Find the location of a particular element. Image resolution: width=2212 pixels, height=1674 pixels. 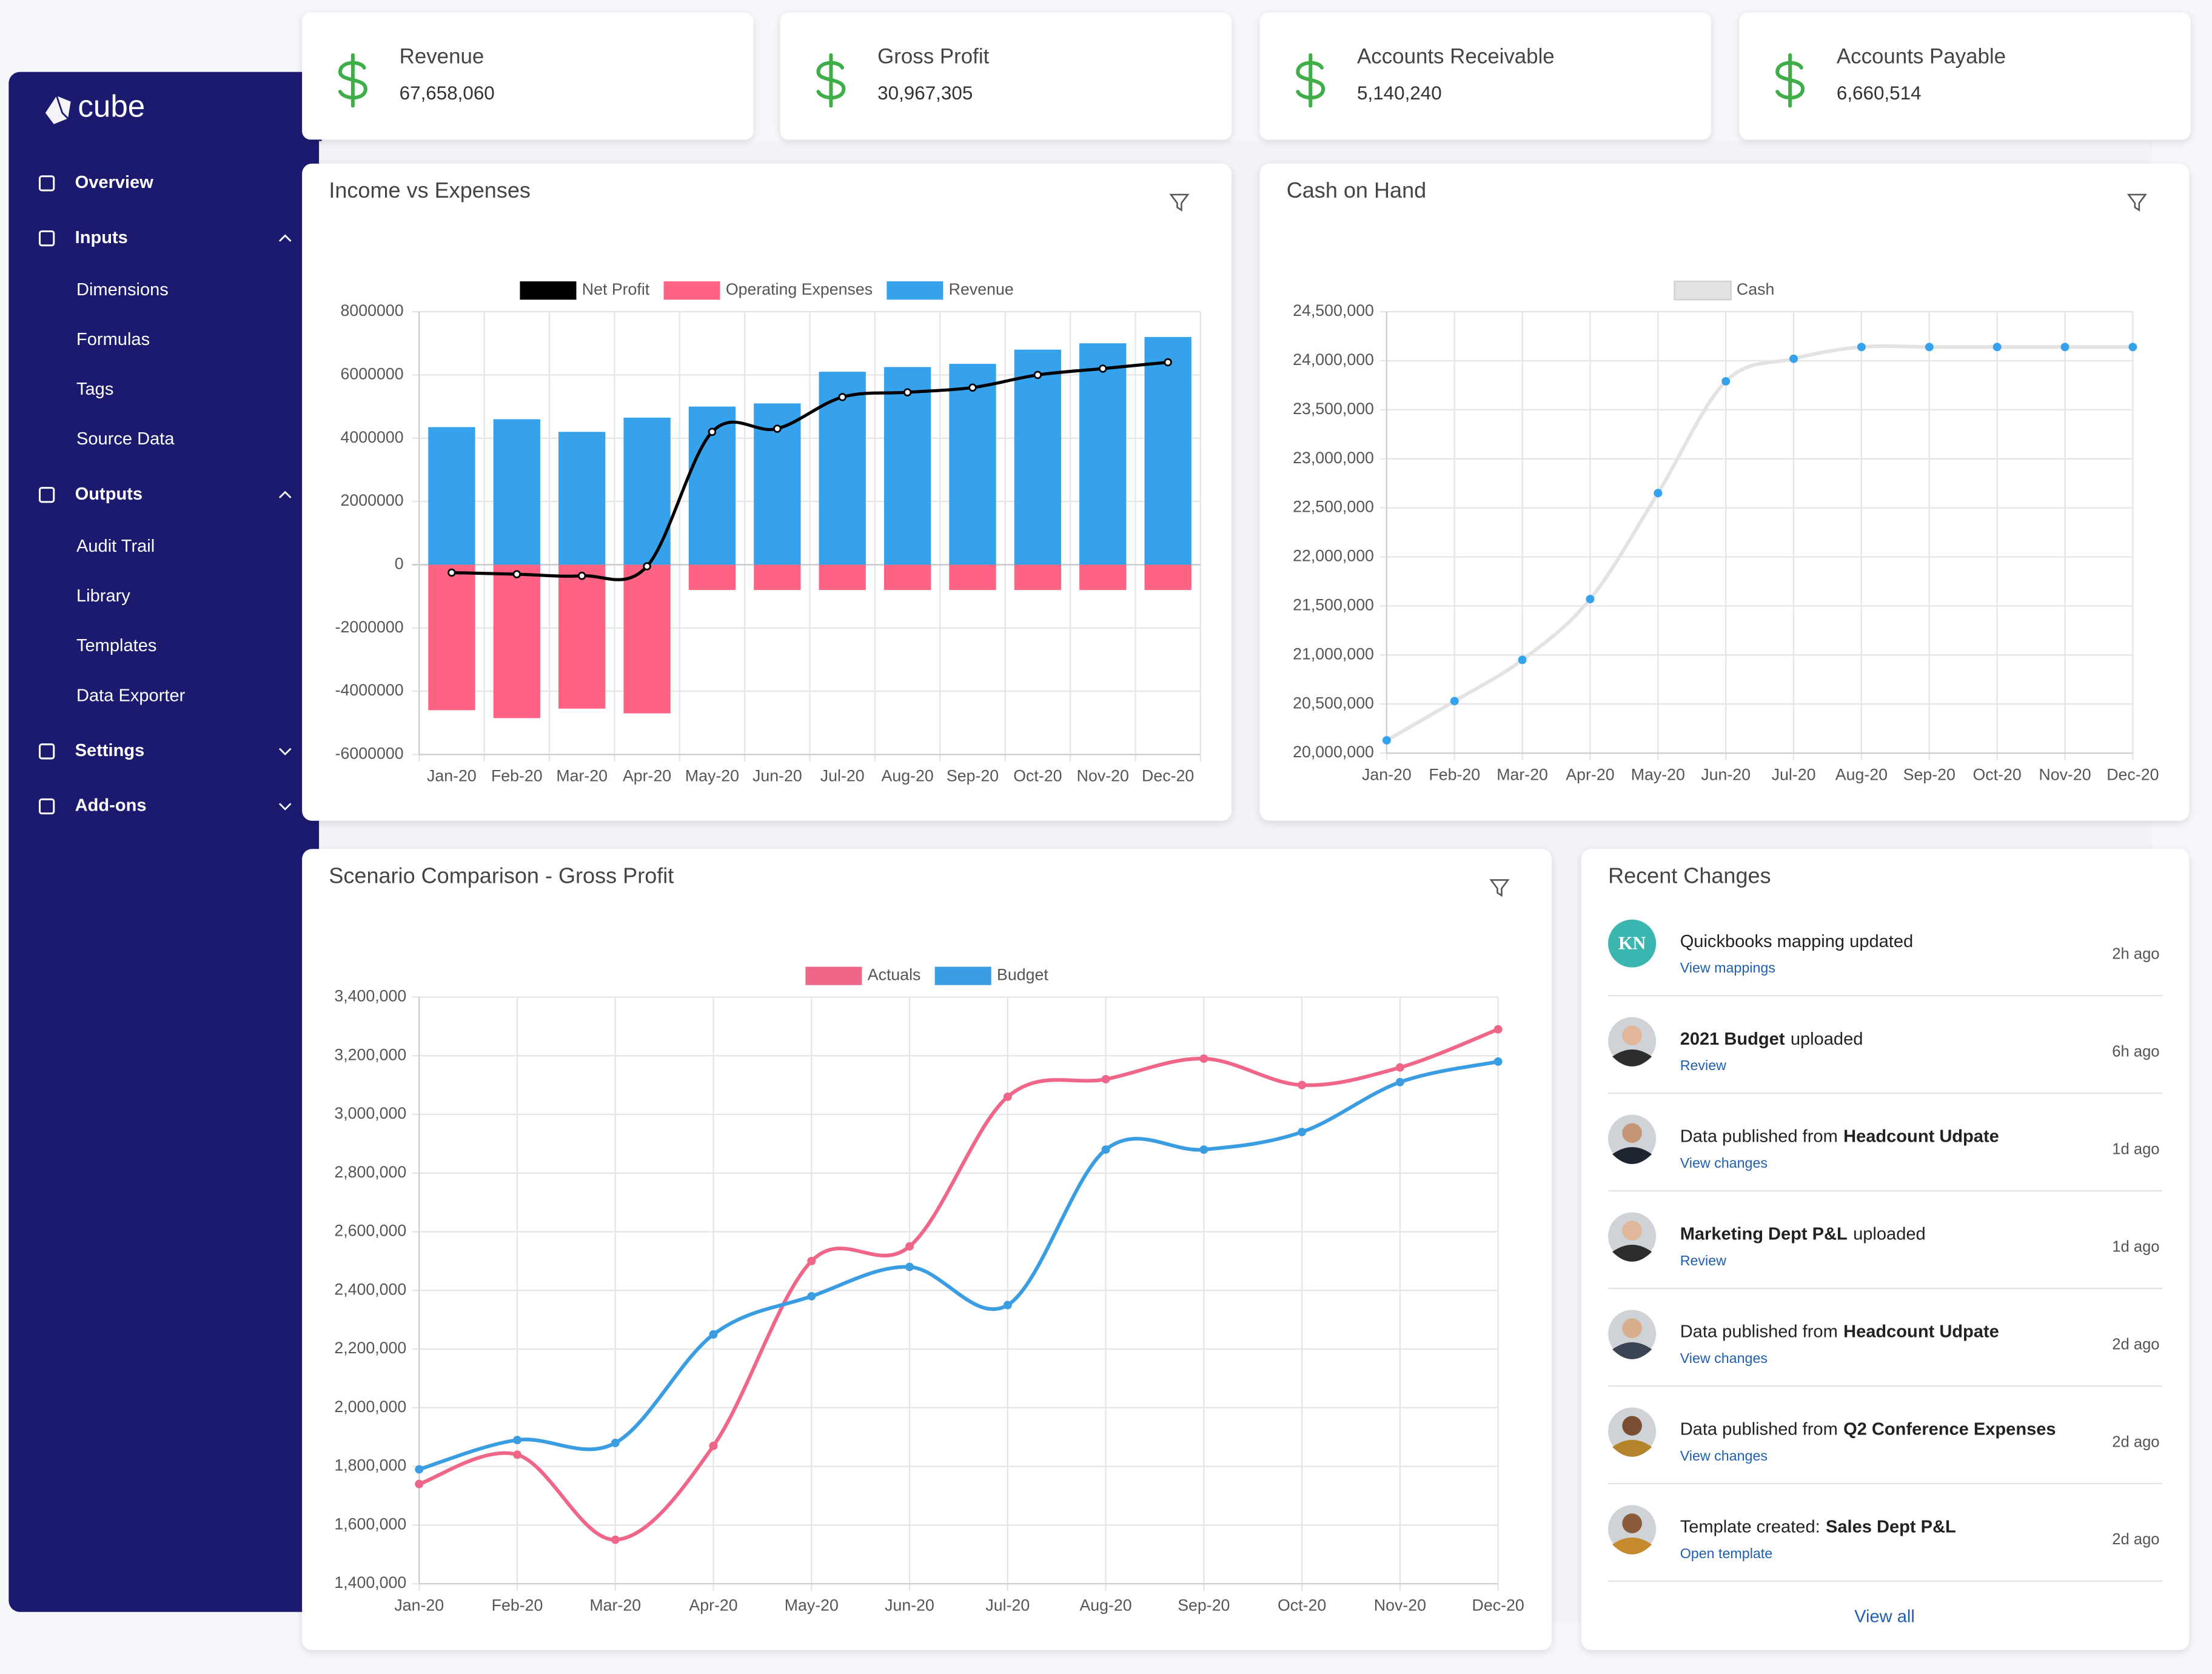

nav-subitem: Tags is located at coordinates (94, 390).